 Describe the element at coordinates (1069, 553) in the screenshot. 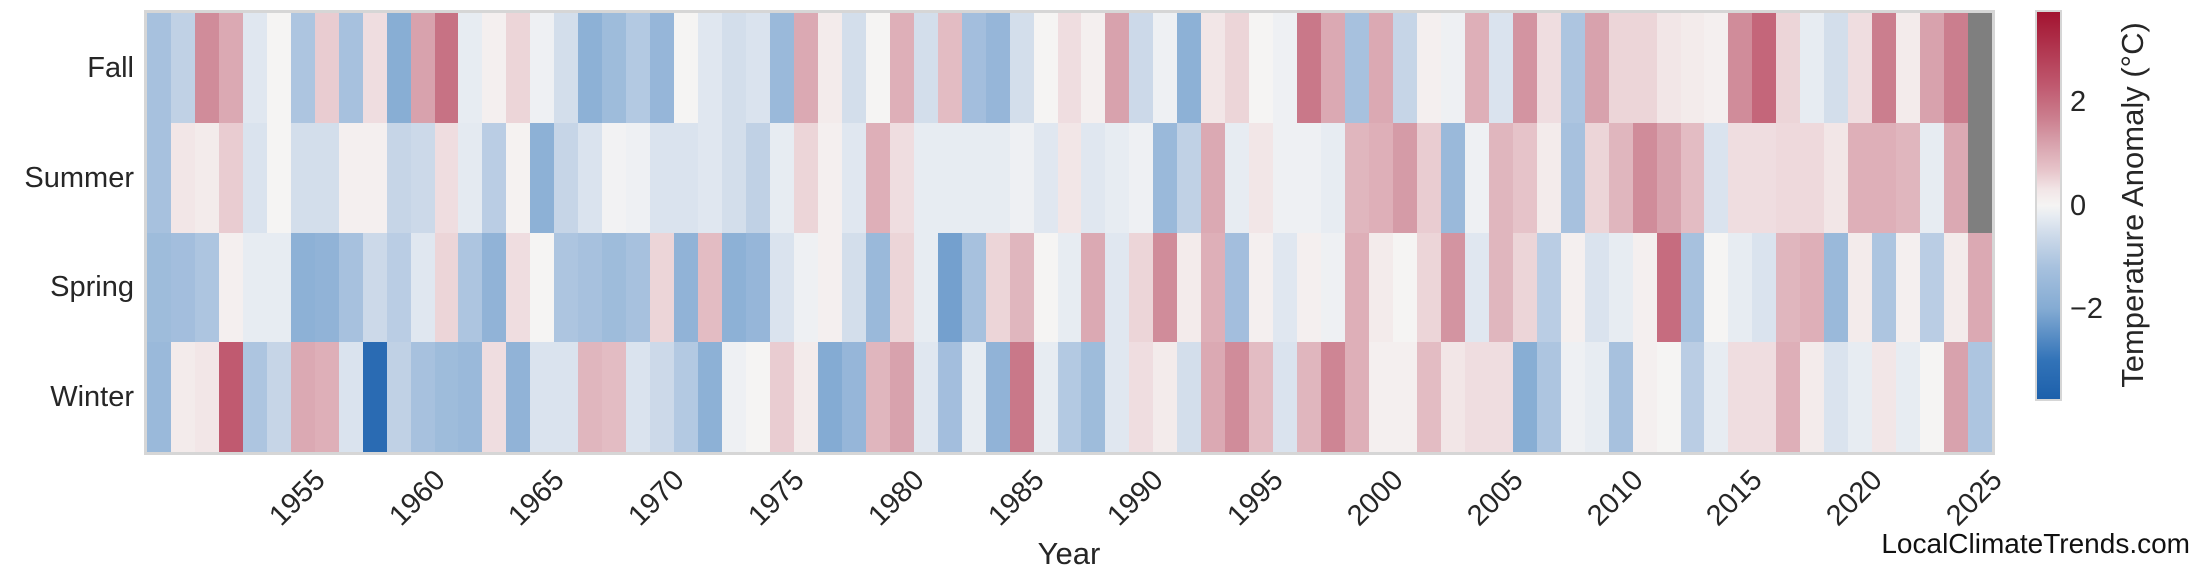

I see `x-axis-title: Year` at that location.